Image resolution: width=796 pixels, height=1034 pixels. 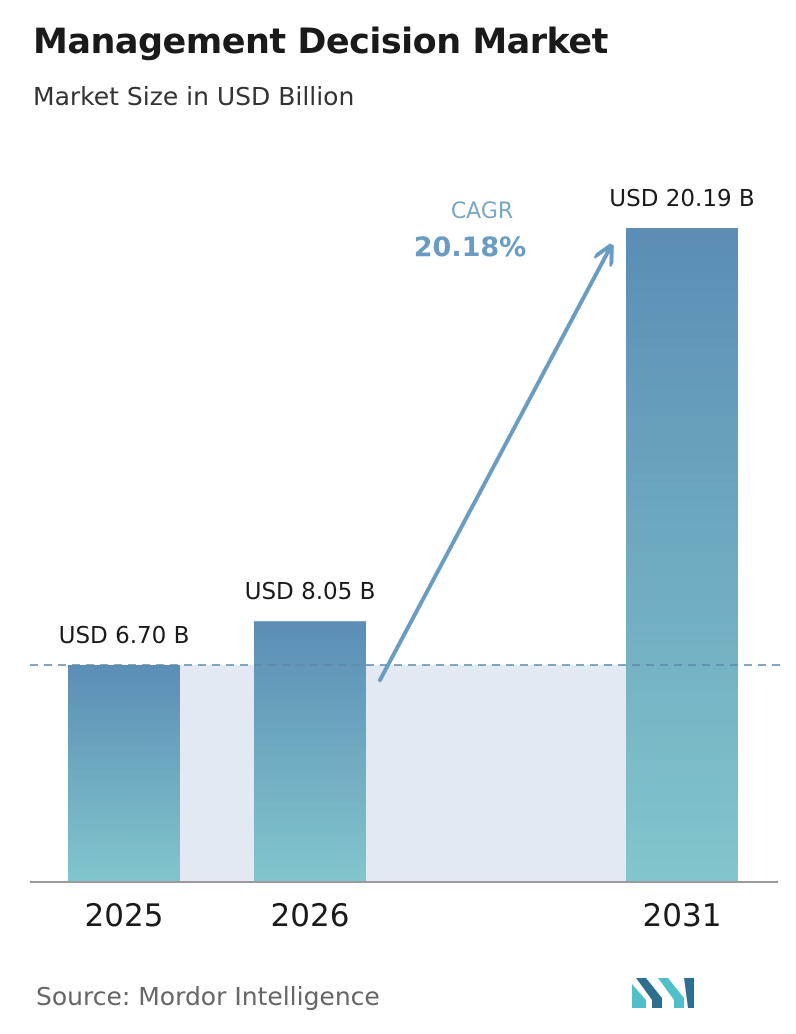 I want to click on source-text: Source: Mordor Intelligence, so click(x=208, y=996).